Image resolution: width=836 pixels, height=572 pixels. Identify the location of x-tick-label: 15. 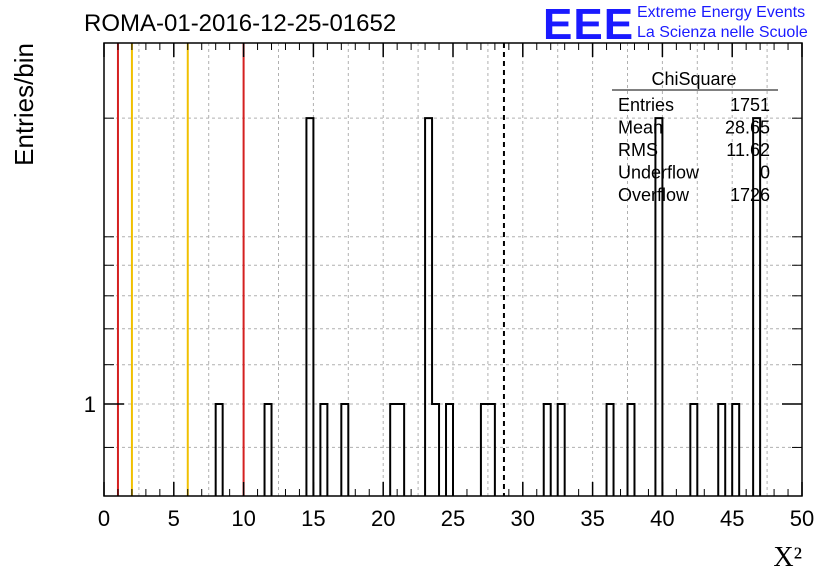
(313, 518).